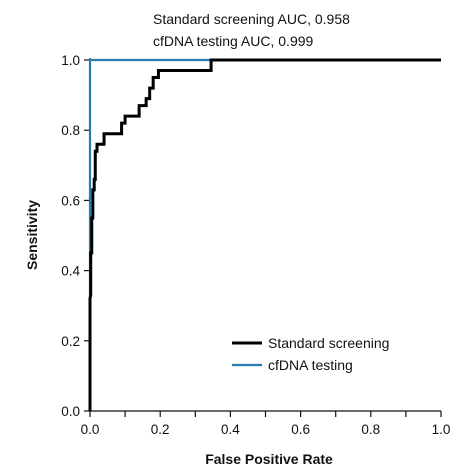 The height and width of the screenshot is (474, 474). What do you see at coordinates (32, 235) in the screenshot?
I see `y-axis-title: Sensitivity` at bounding box center [32, 235].